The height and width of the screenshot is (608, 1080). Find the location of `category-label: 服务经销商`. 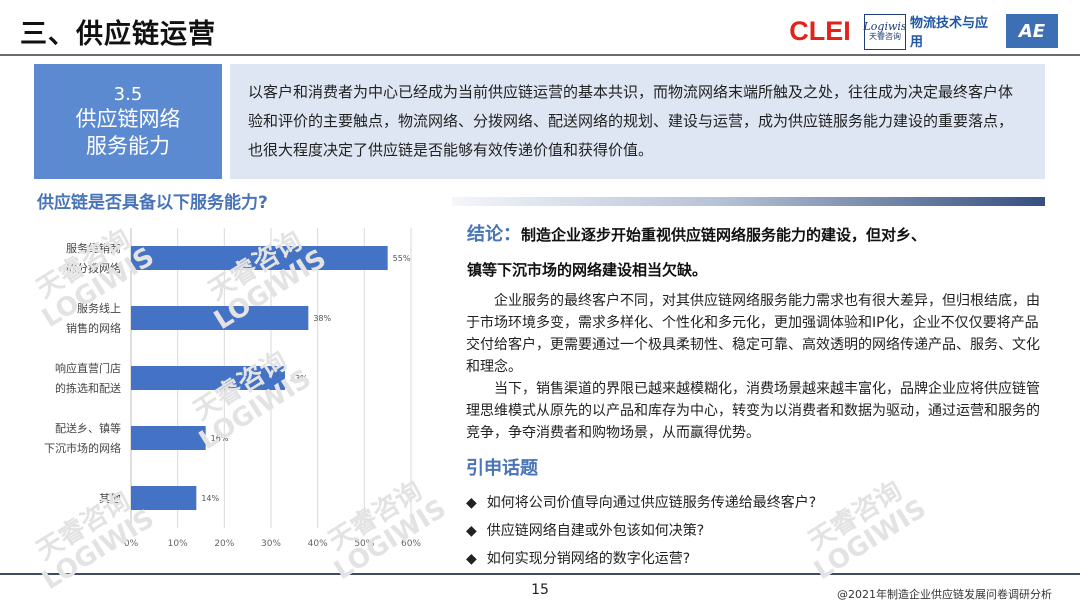

category-label: 服务经销商 is located at coordinates (93, 248).